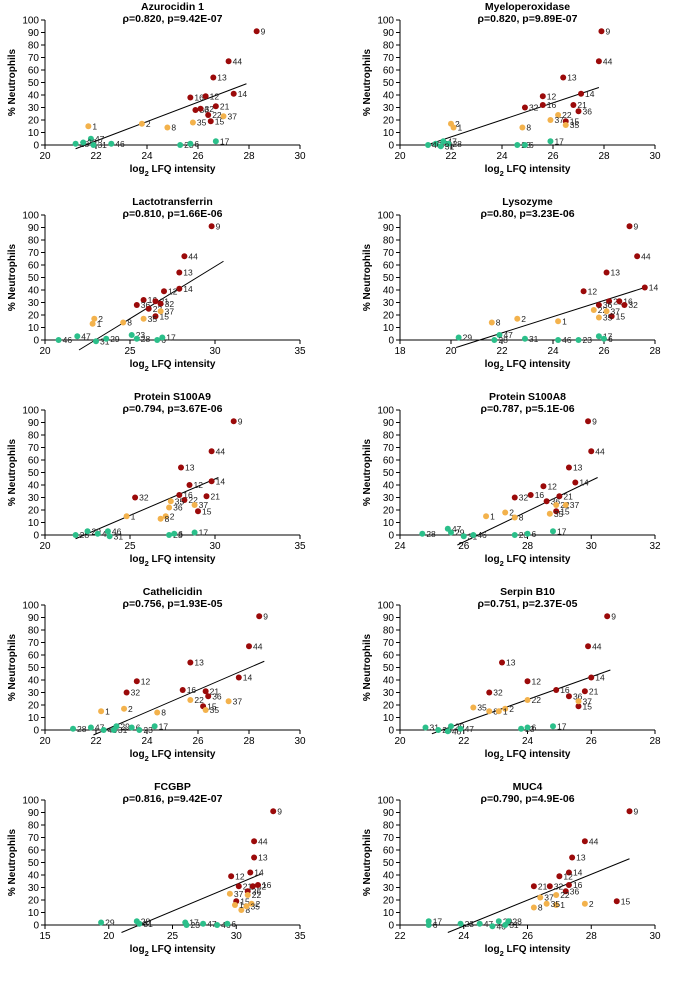 This screenshot has width=685, height=981. What do you see at coordinates (608, 61) in the screenshot?
I see `data-point-label: 44` at bounding box center [608, 61].